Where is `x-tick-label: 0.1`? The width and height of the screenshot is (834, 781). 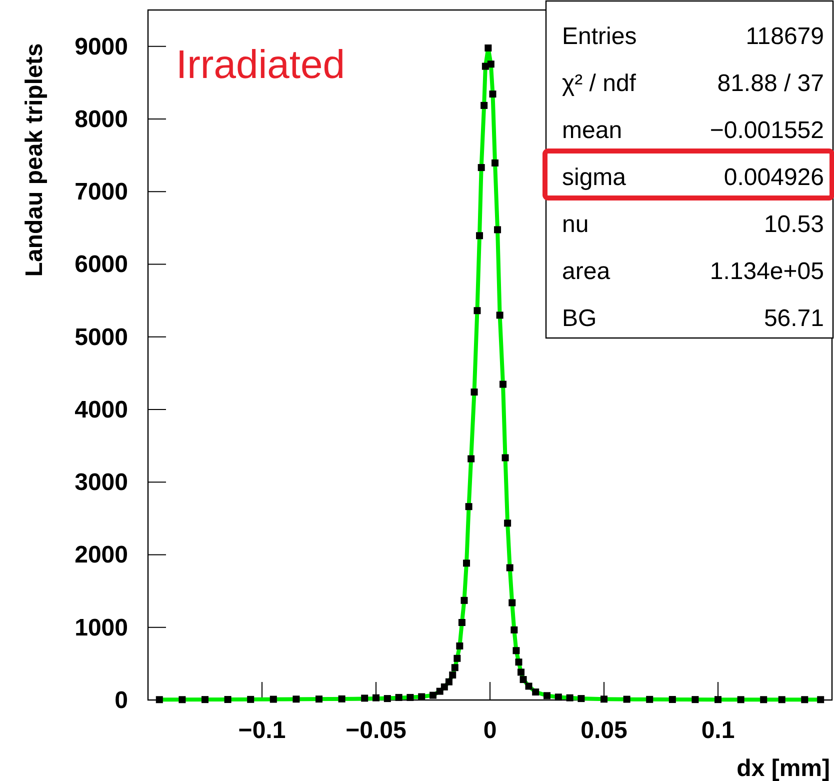 x-tick-label: 0.1 is located at coordinates (718, 730).